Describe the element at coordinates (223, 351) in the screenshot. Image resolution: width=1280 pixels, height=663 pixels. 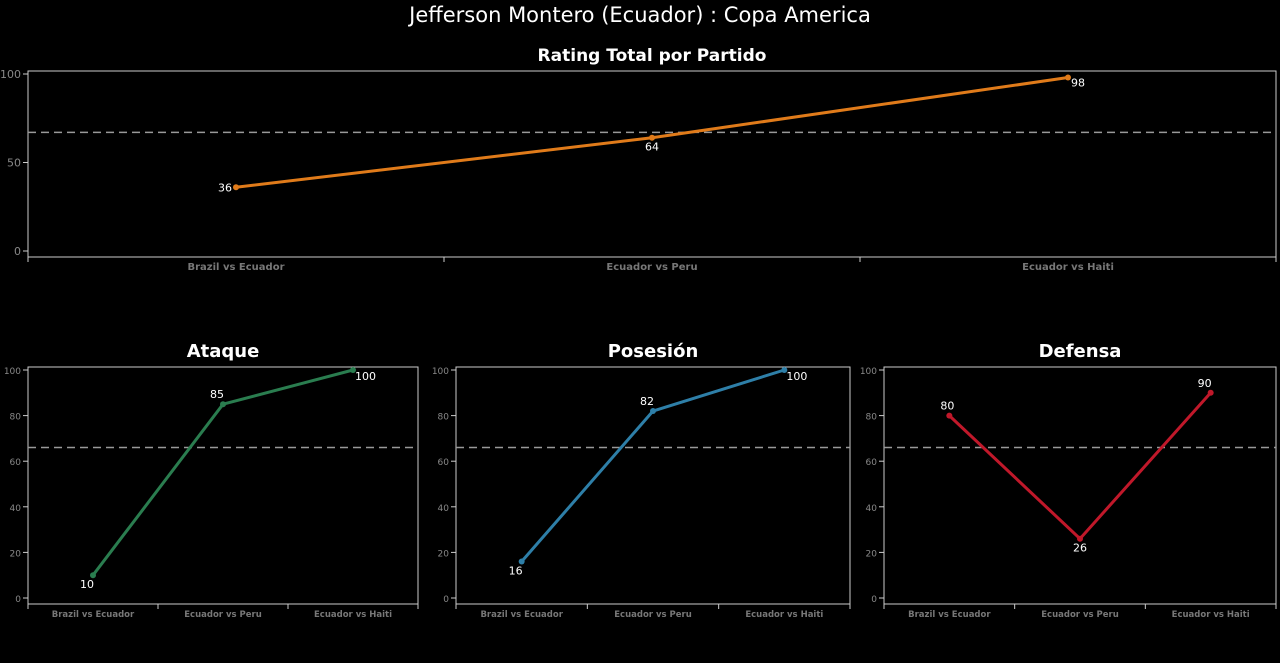
I see `chart-title: Ataque` at that location.